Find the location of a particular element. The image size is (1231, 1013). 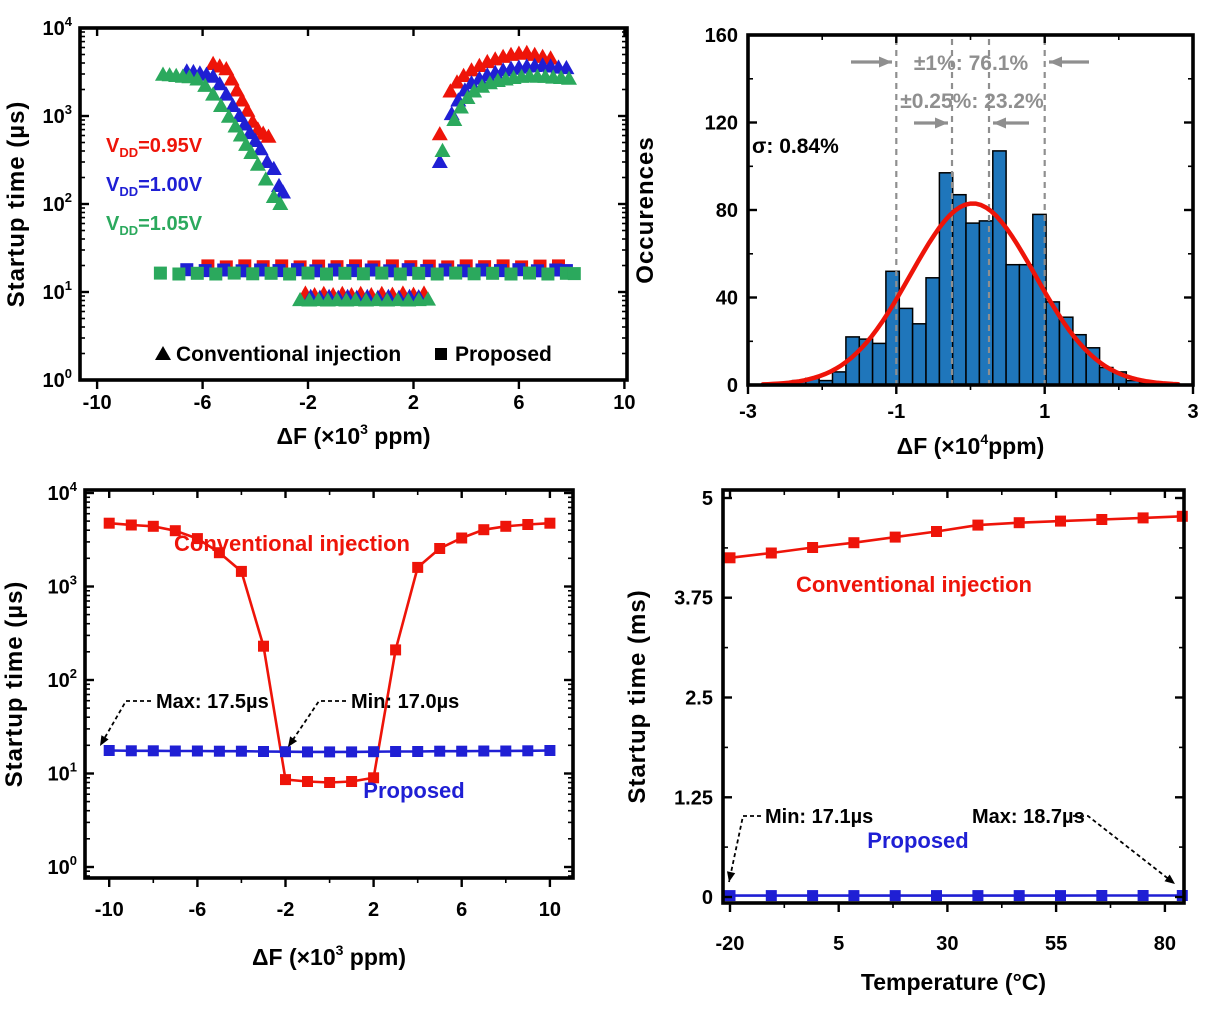

plot-frame is located at coordinates (970, 210).